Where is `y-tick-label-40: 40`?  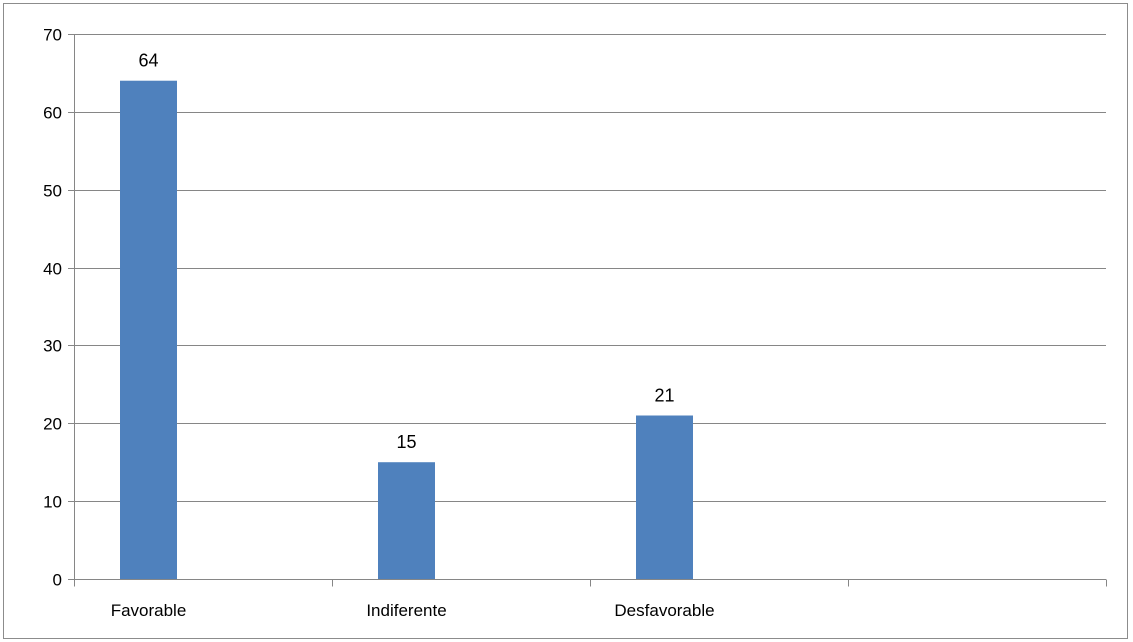
y-tick-label-40: 40 is located at coordinates (52, 269).